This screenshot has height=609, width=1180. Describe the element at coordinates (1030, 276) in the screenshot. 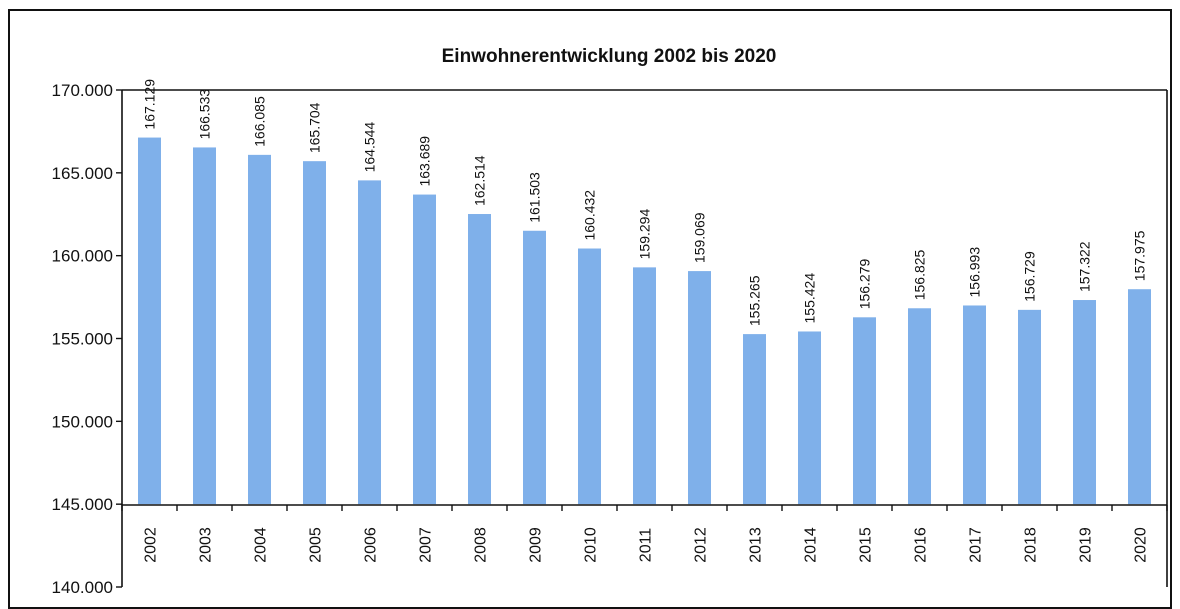

I see `data-label-2018: 156.729` at that location.